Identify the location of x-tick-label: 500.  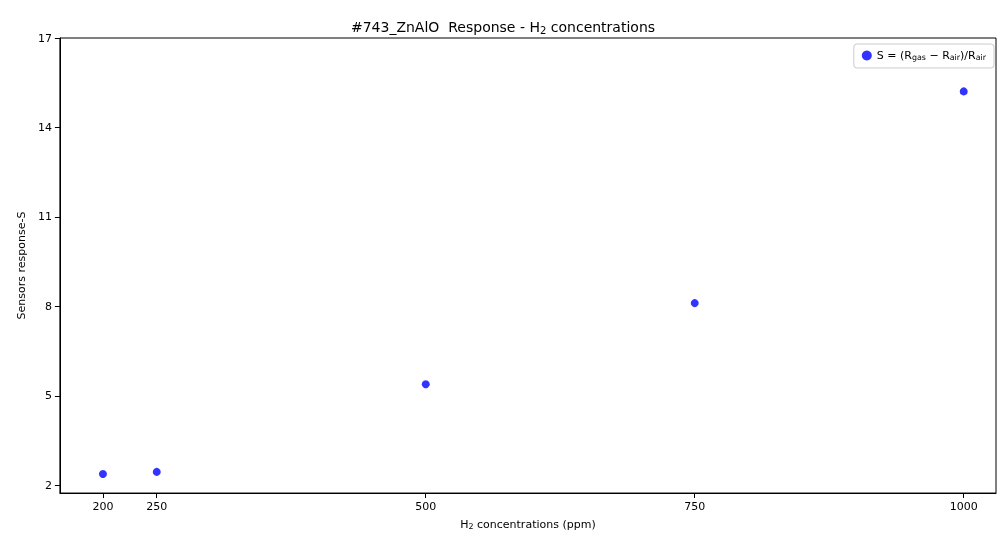
(426, 507).